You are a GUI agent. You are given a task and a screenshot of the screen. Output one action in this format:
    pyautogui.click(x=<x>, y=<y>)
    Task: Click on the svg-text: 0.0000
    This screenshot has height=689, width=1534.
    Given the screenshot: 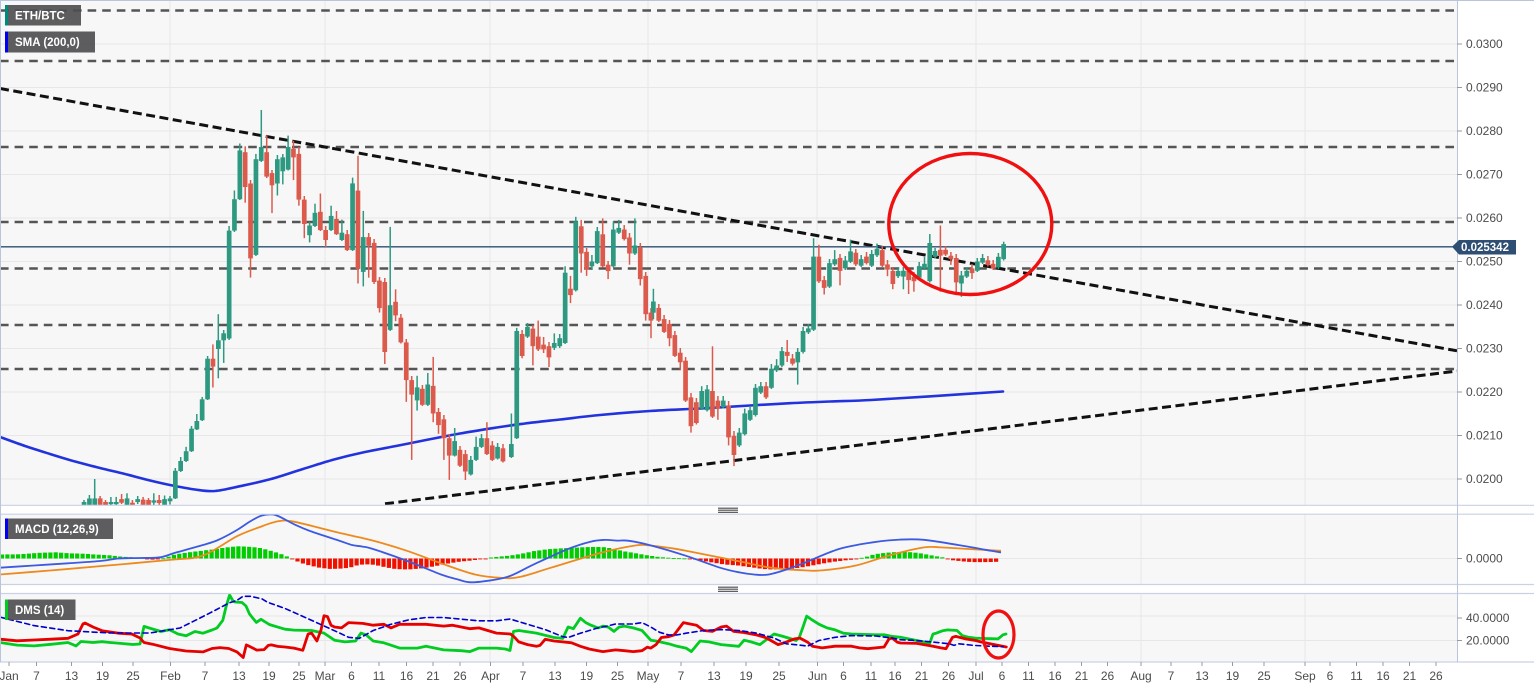 What is the action you would take?
    pyautogui.click(x=1484, y=559)
    